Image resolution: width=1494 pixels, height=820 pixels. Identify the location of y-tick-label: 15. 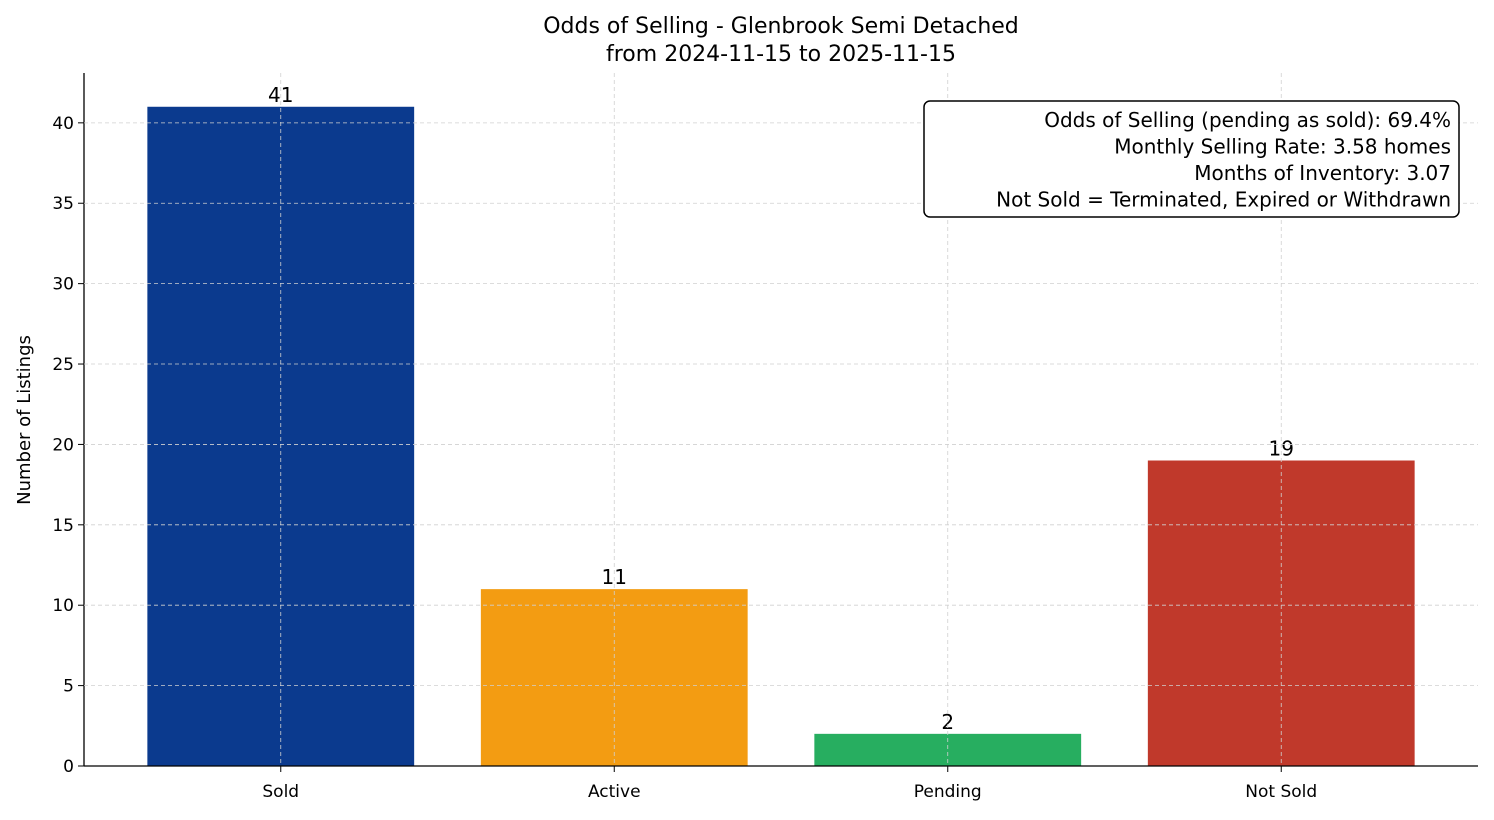
(63, 526).